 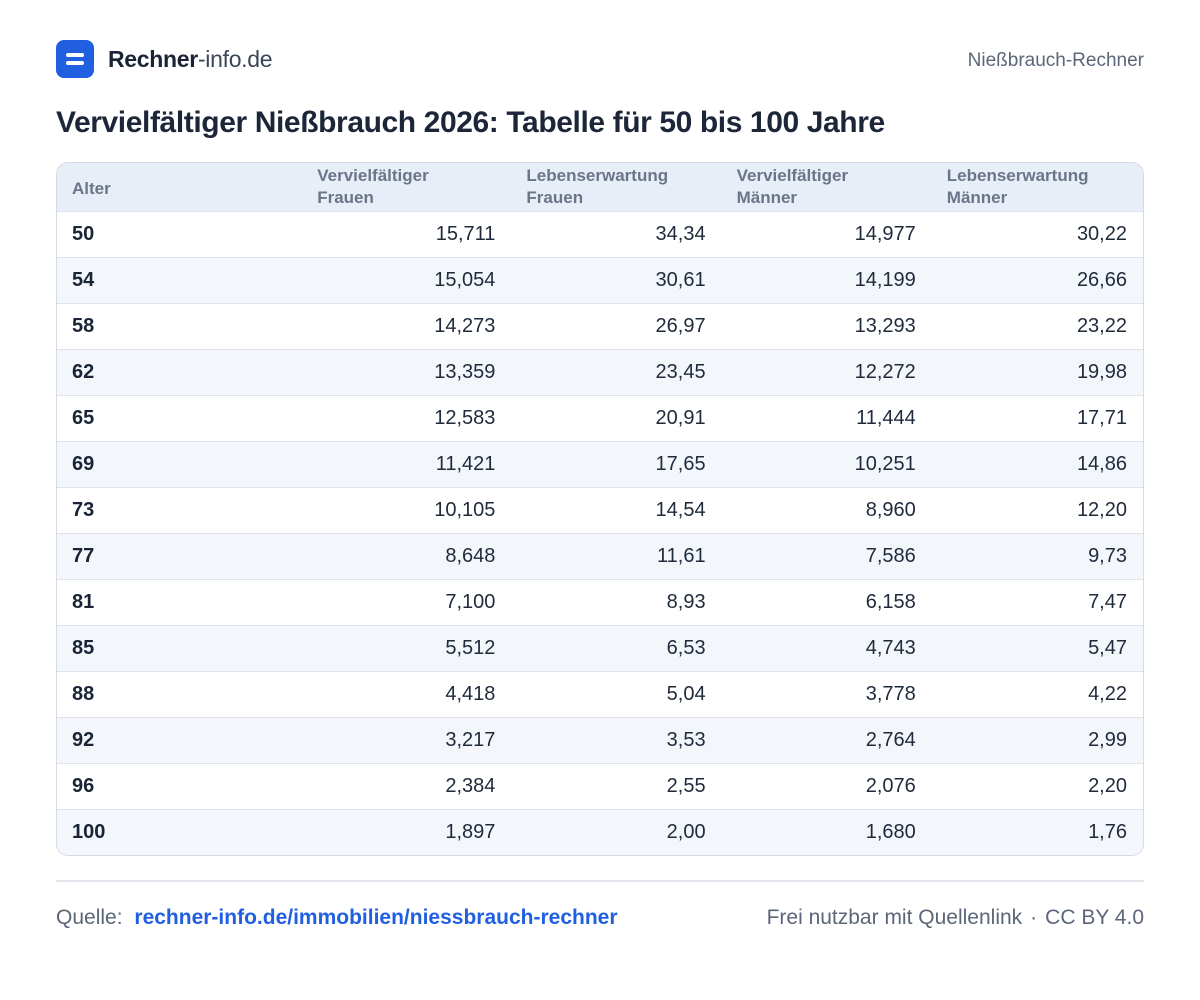 What do you see at coordinates (1101, 325) in the screenshot?
I see `cell-lebenserwartung-maenner: 23,22` at bounding box center [1101, 325].